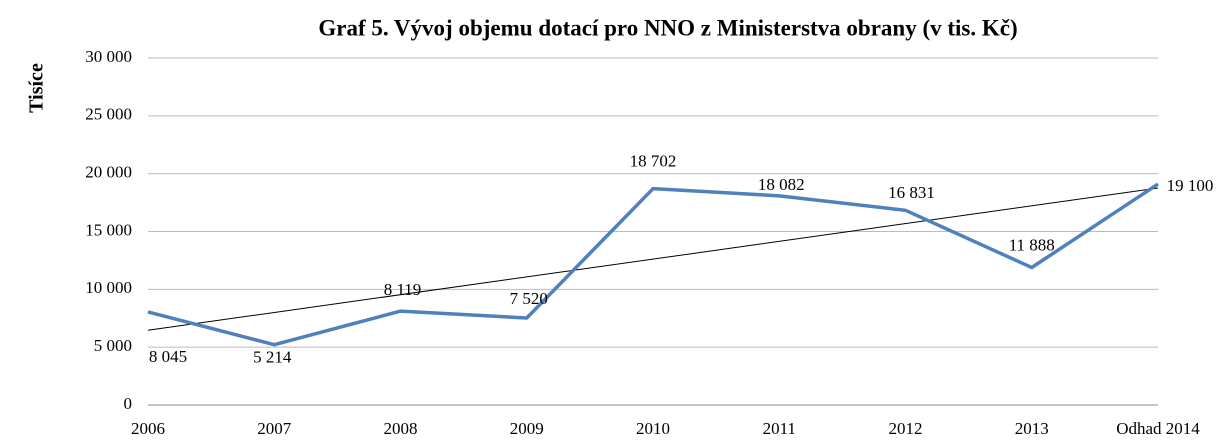 Image resolution: width=1224 pixels, height=440 pixels. I want to click on x-tick-label: Odhad 2014, so click(1158, 428).